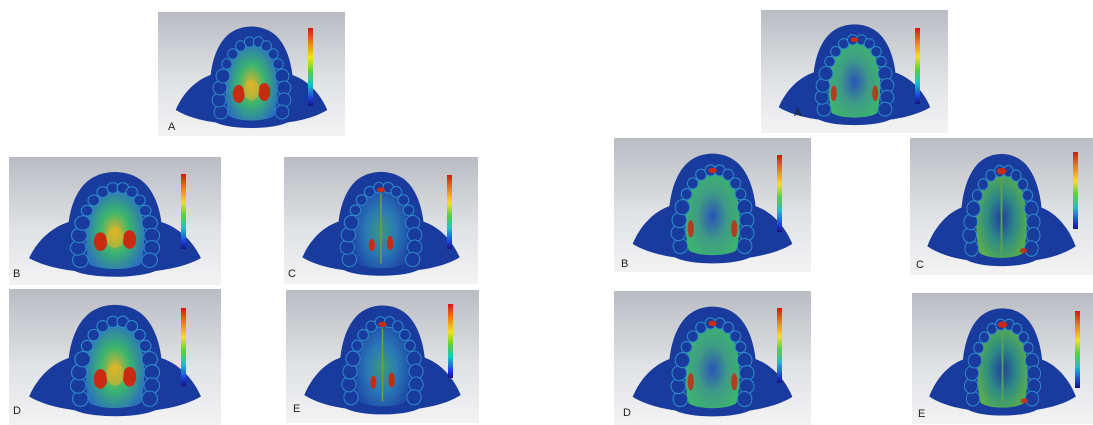 Image resolution: width=1093 pixels, height=425 pixels. I want to click on stress-map-panel-right-D: D, so click(712, 358).